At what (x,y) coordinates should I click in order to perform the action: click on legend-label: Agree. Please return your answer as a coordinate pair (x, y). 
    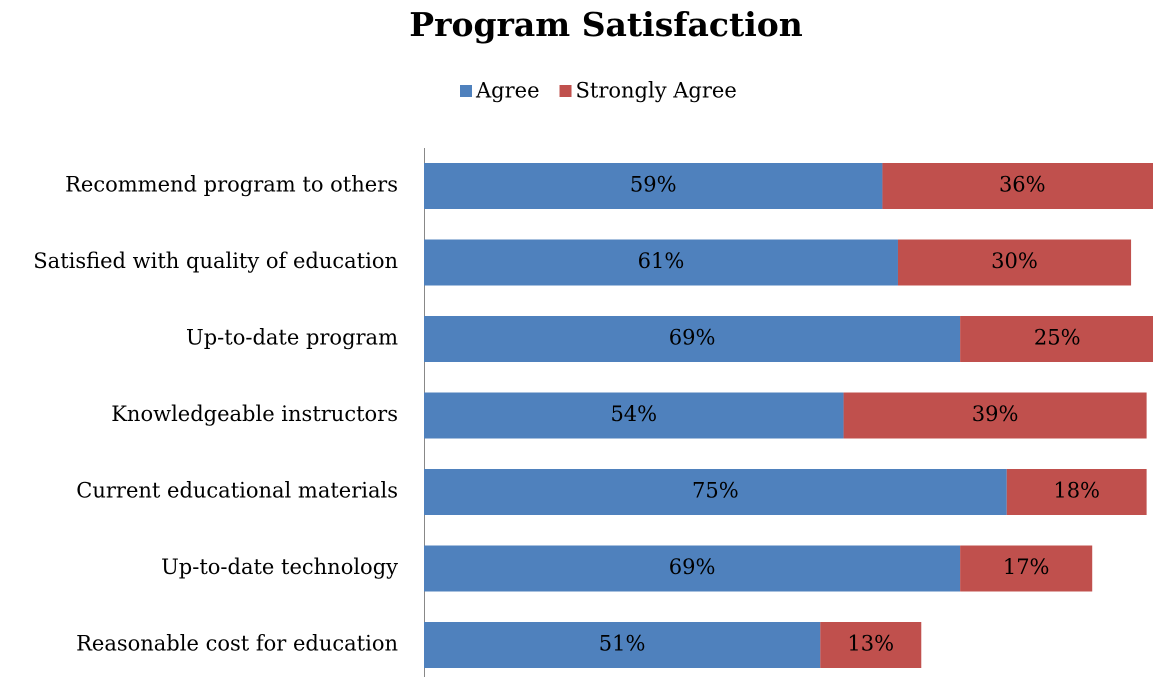
    Looking at the image, I should click on (507, 91).